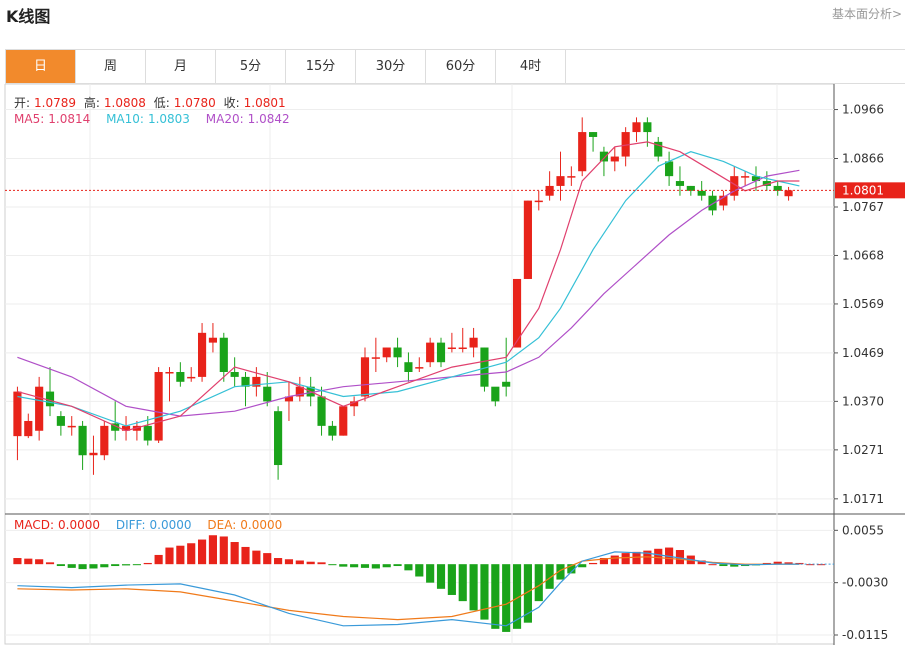 This screenshot has width=908, height=645. What do you see at coordinates (194, 103) in the screenshot?
I see `low-value: 1.0780` at bounding box center [194, 103].